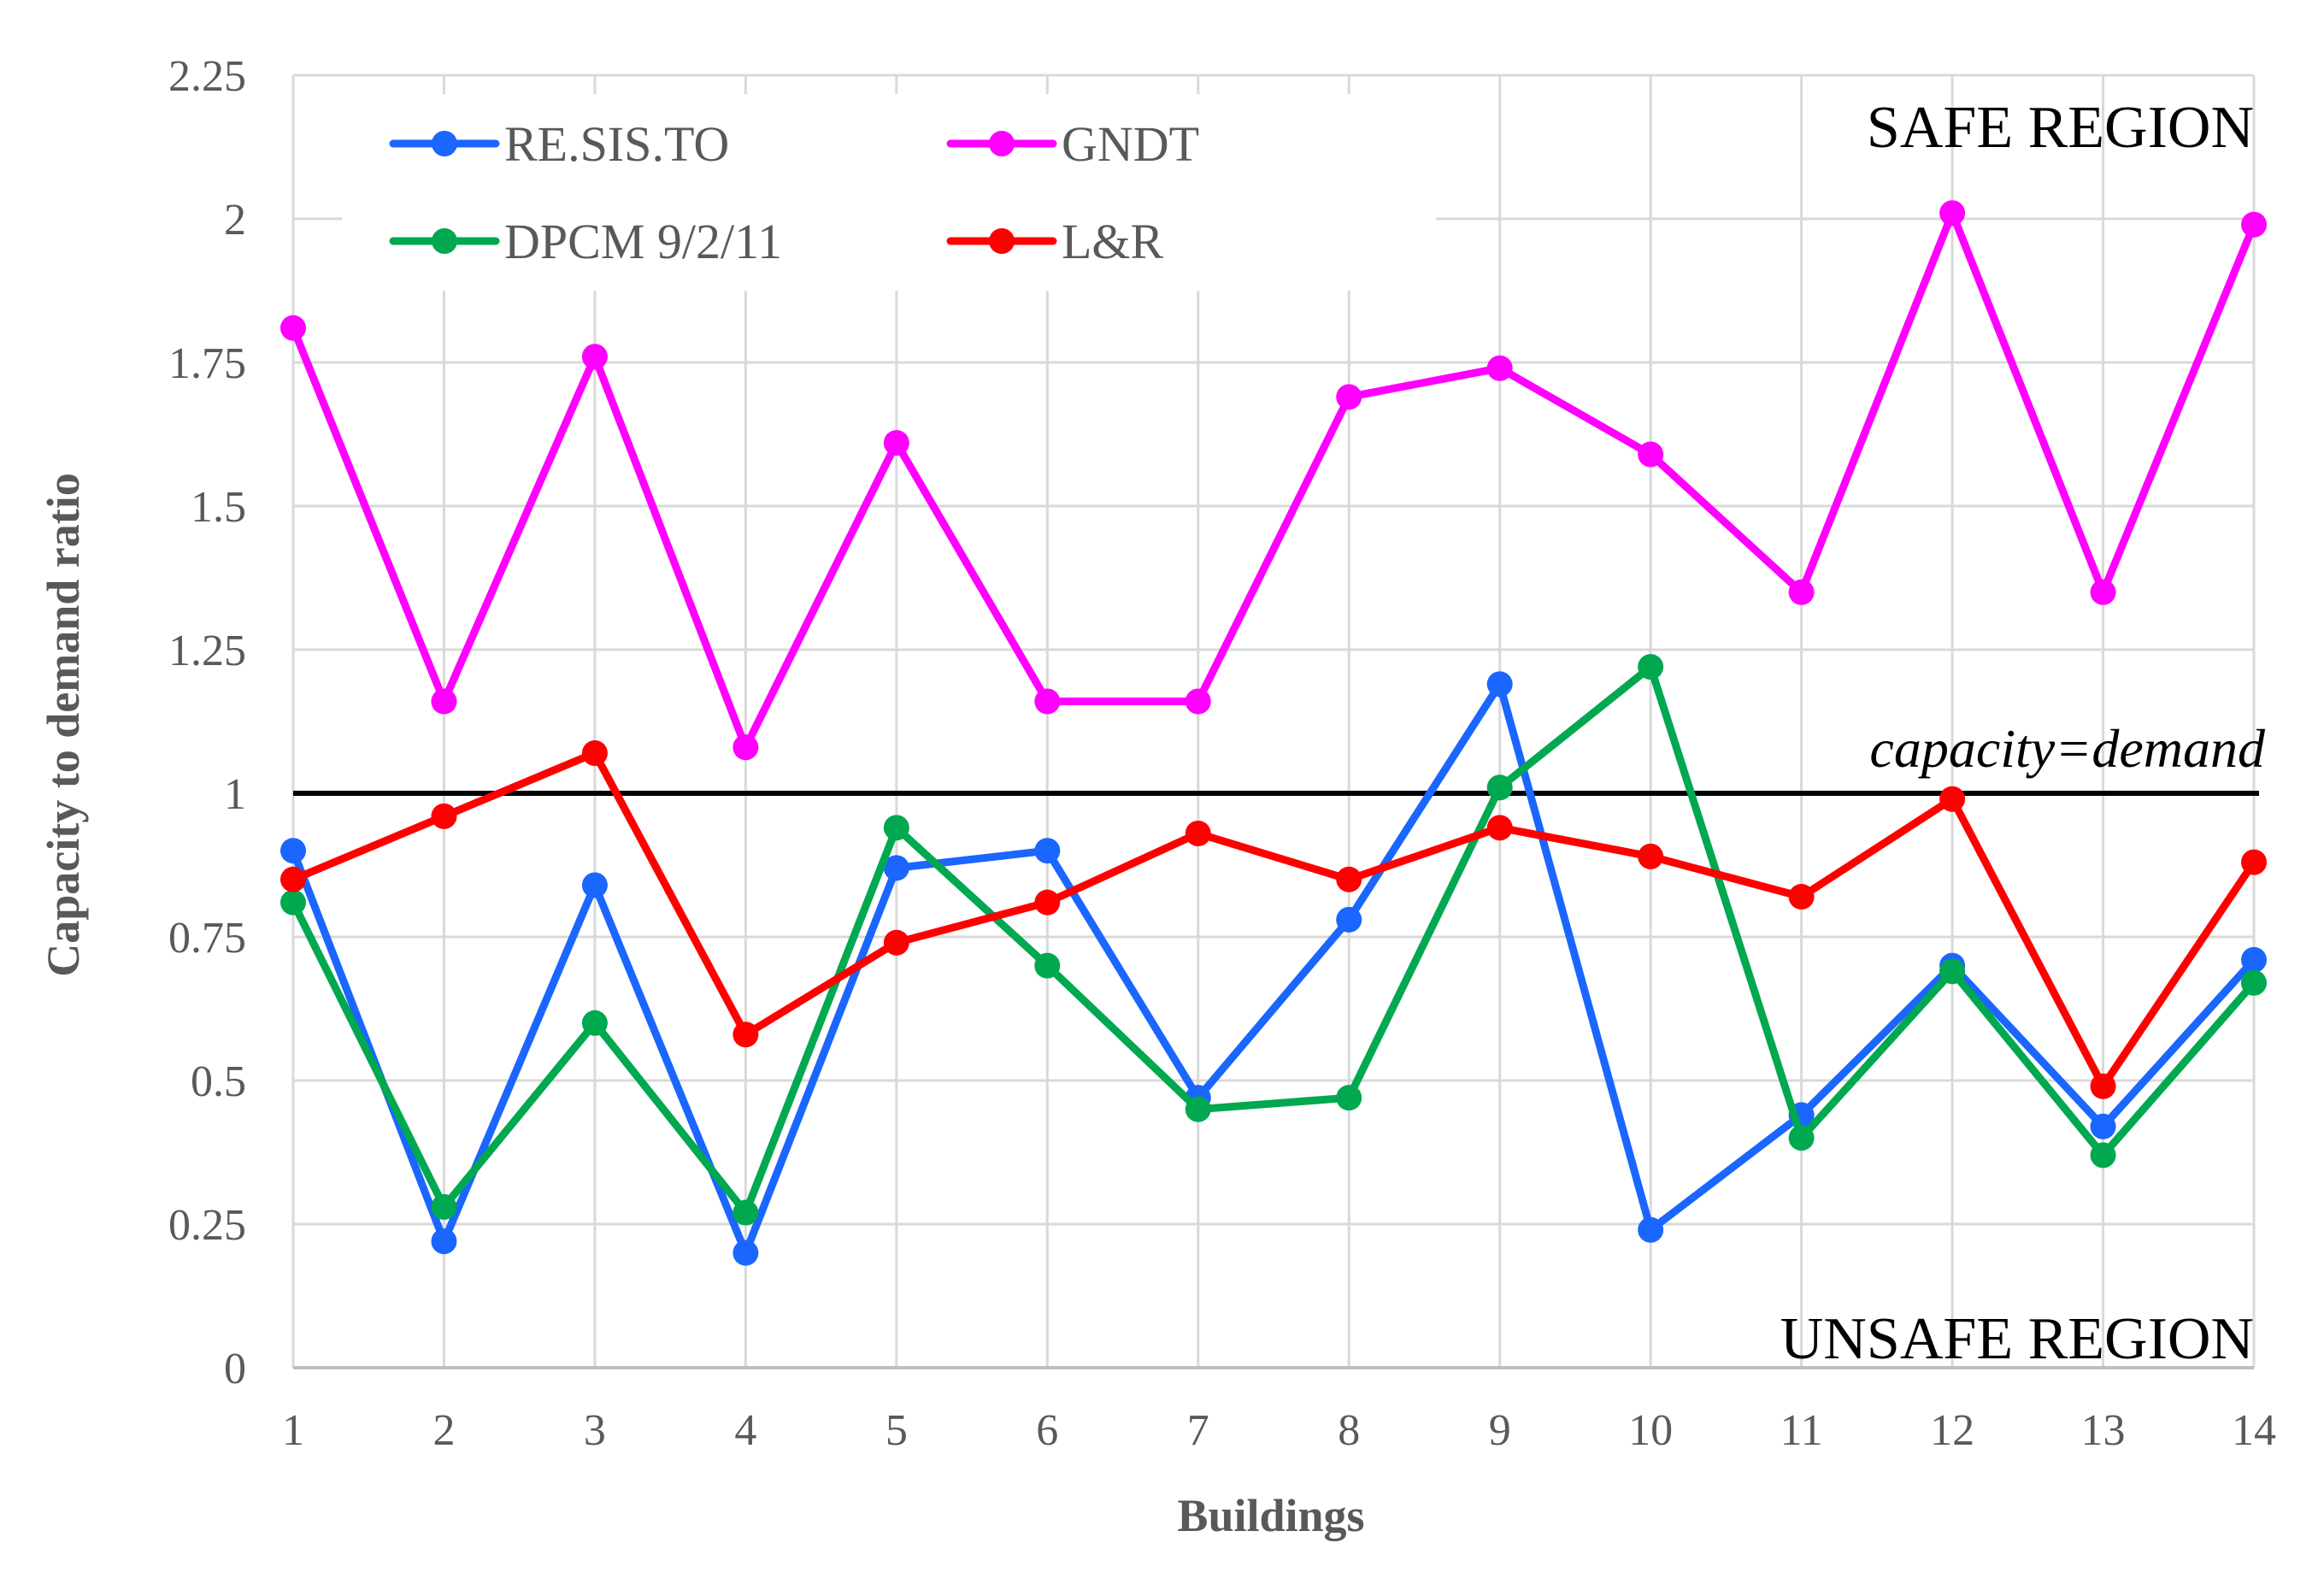  Describe the element at coordinates (443, 1430) in the screenshot. I see `x-tick-label: 2` at that location.